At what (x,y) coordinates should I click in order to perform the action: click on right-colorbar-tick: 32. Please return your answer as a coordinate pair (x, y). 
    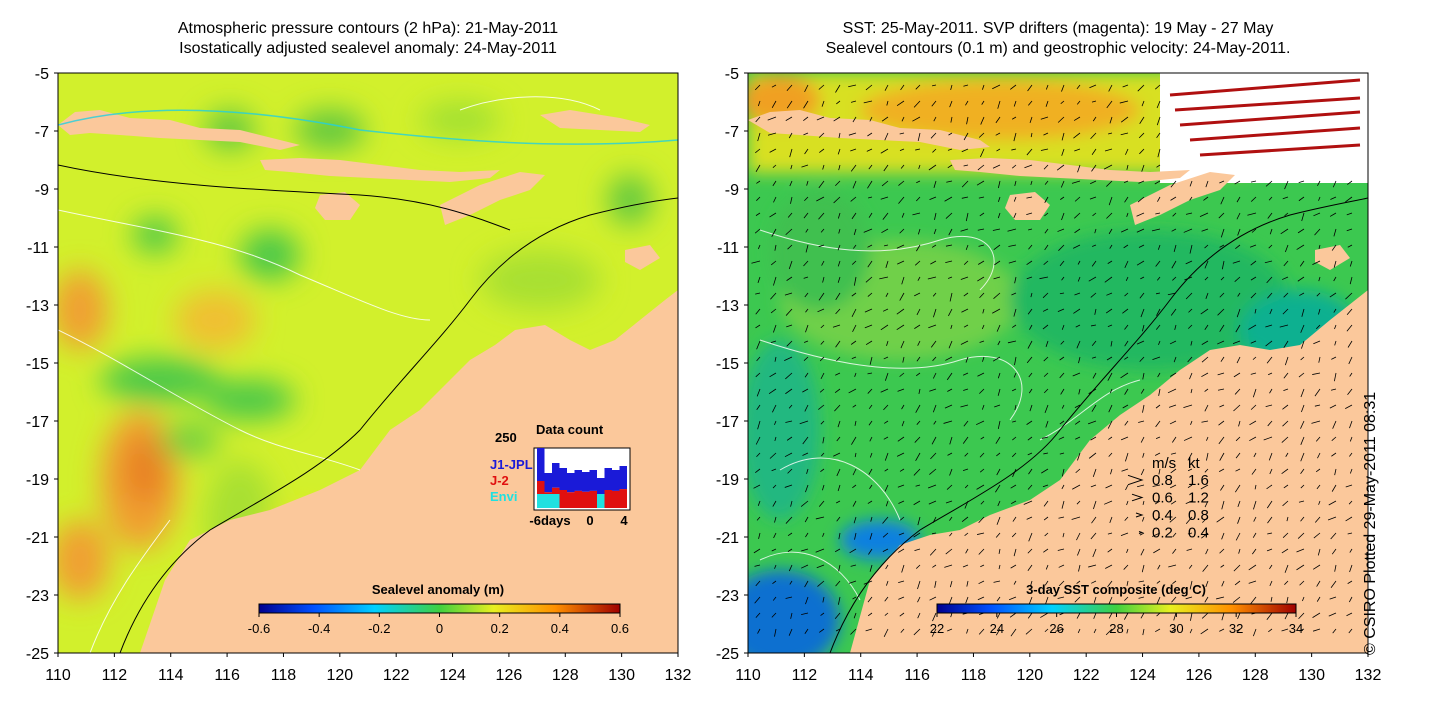
    Looking at the image, I should click on (1236, 628).